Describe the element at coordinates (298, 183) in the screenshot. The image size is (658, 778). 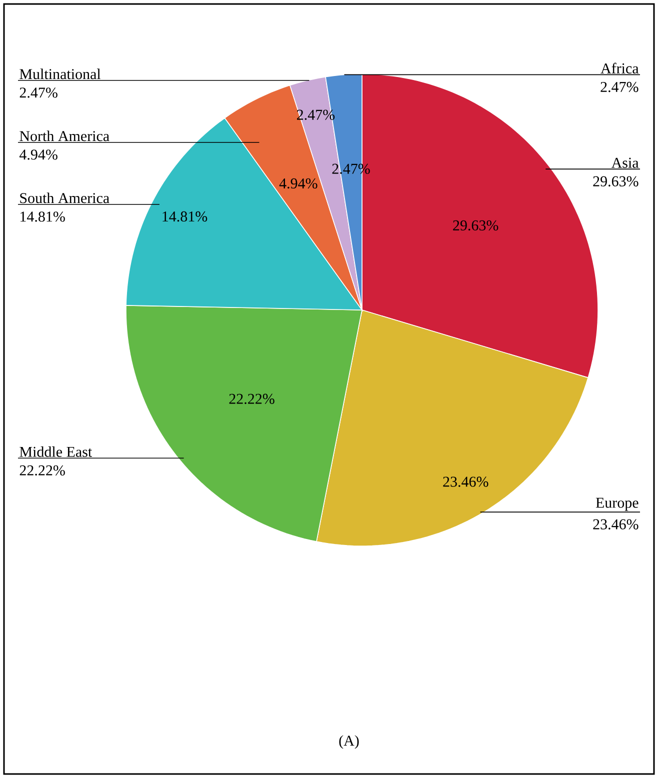
I see `data-label: 4.94%` at that location.